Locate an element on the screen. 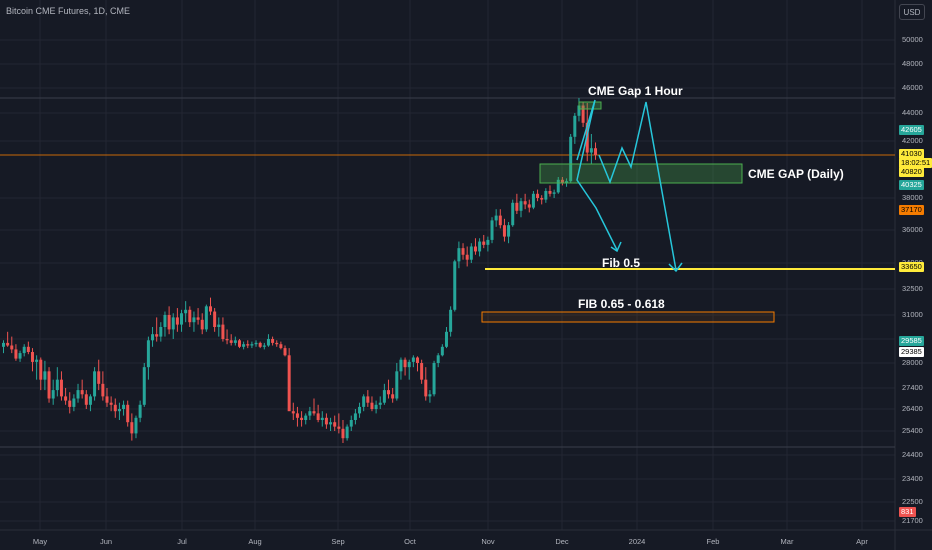 This screenshot has height=550, width=932. price-tag: 40325 is located at coordinates (911, 185).